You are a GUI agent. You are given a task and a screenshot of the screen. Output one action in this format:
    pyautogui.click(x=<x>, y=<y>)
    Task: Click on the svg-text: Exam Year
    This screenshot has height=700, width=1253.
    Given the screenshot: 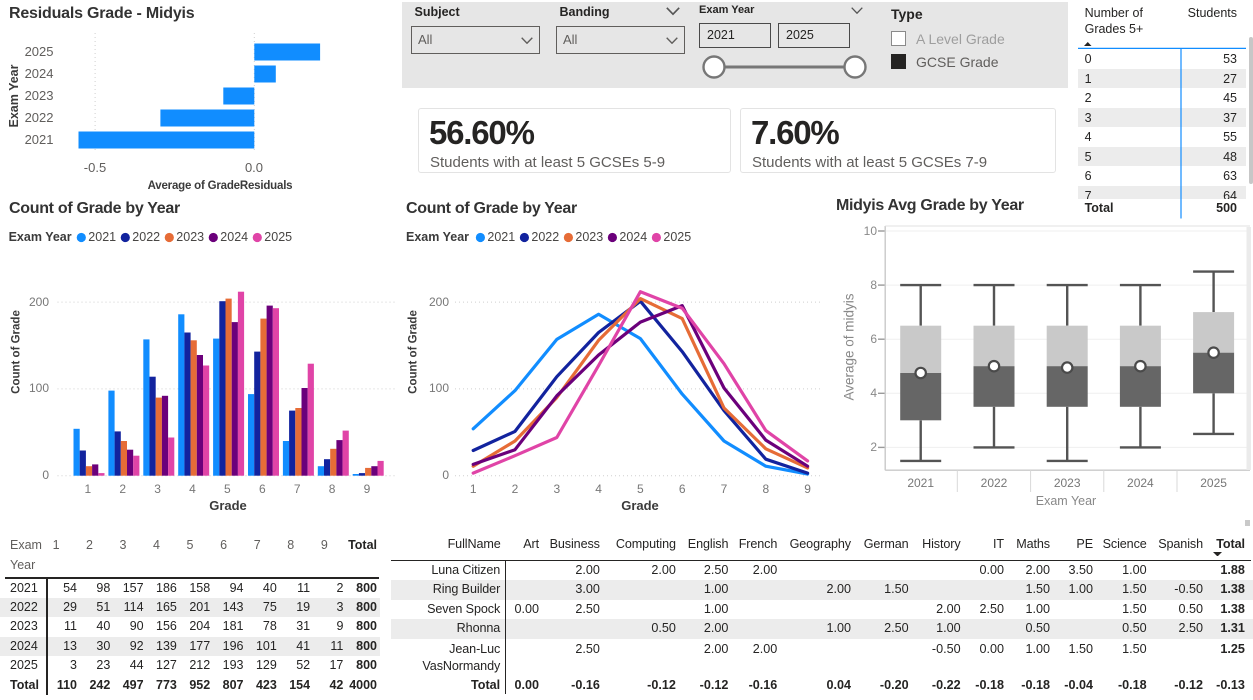 What is the action you would take?
    pyautogui.click(x=14, y=95)
    